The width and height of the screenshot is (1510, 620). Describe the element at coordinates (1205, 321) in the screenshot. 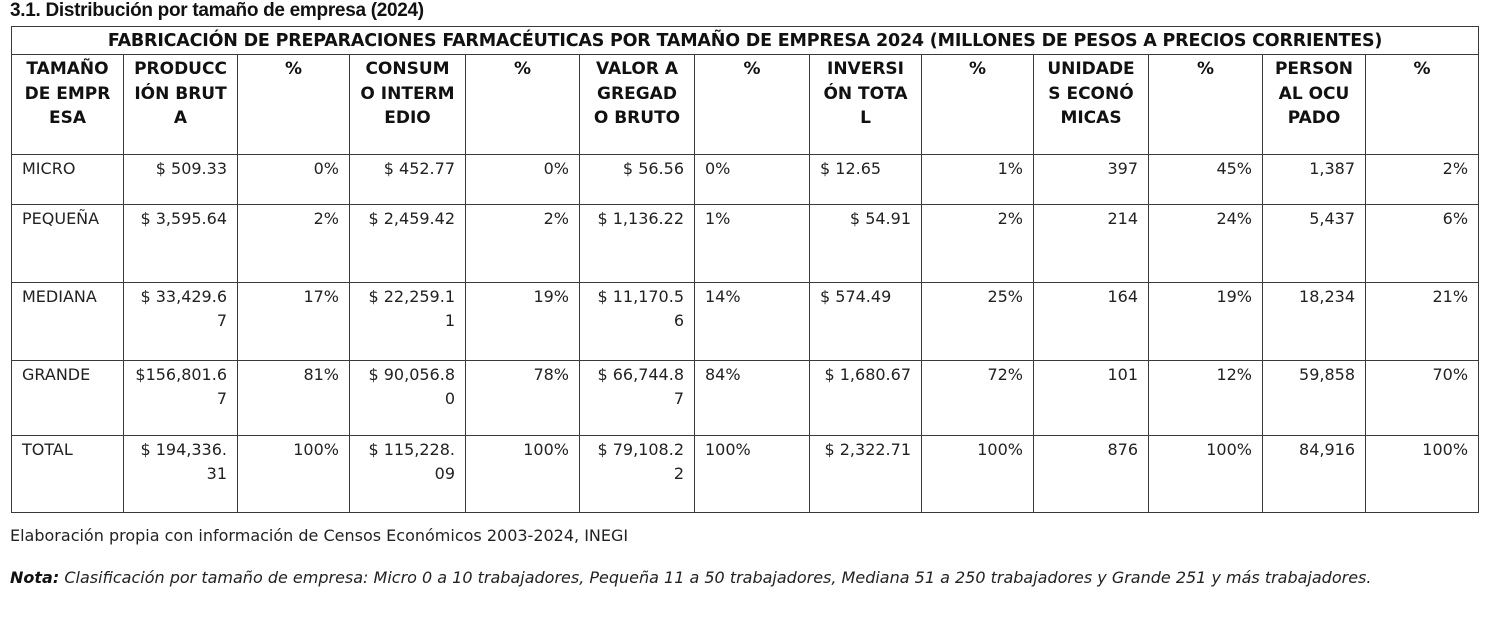

I see `cell-unidades-pct: 19%` at that location.